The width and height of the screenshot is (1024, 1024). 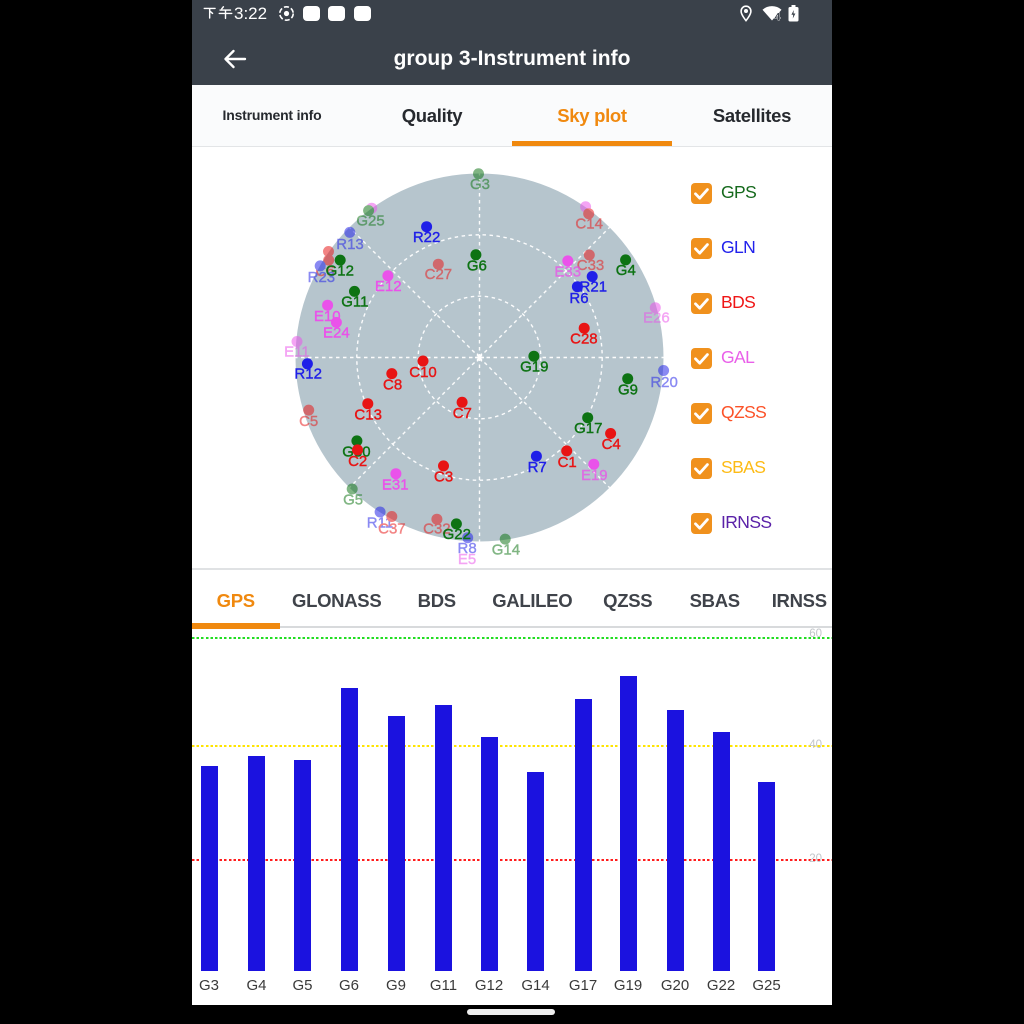 I want to click on svg-text: C14, so click(x=589, y=224).